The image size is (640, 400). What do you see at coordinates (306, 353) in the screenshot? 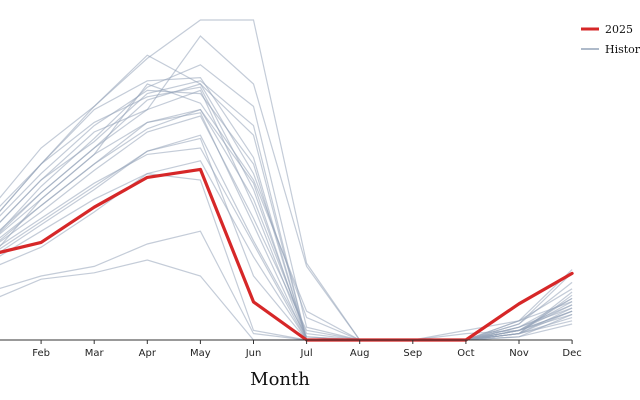
I see `x-tick-label-jul: Jul` at bounding box center [306, 353].